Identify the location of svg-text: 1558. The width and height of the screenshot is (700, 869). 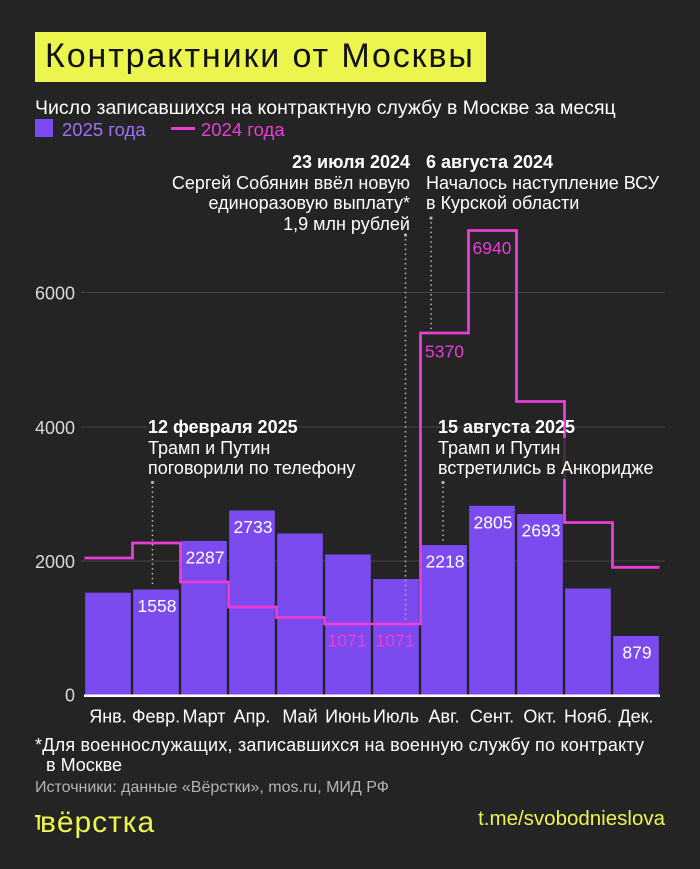
(157, 606).